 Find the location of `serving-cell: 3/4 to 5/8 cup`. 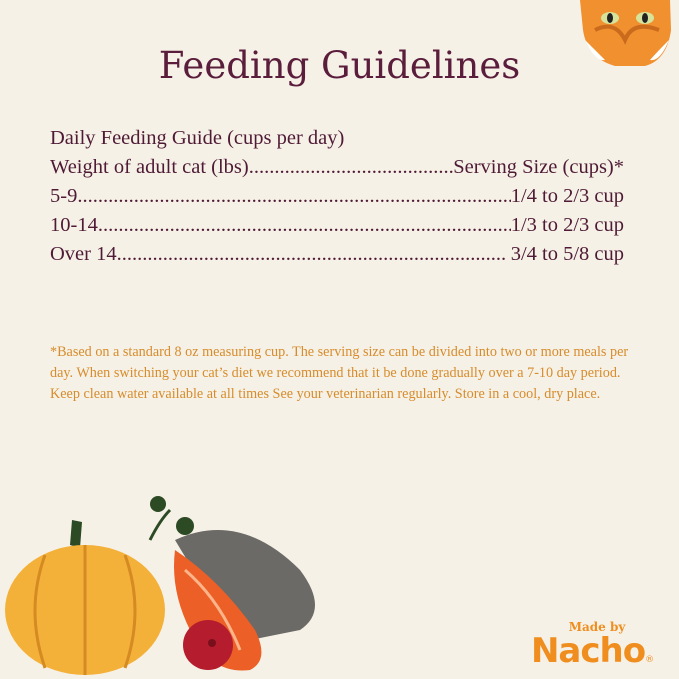

serving-cell: 3/4 to 5/8 cup is located at coordinates (564, 254).